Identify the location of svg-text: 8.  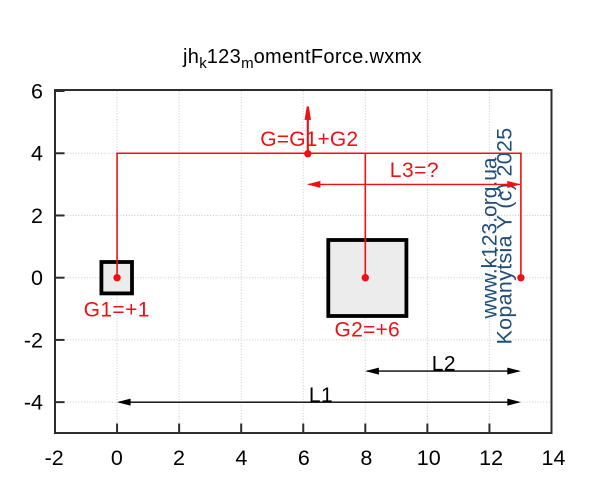
(366, 458).